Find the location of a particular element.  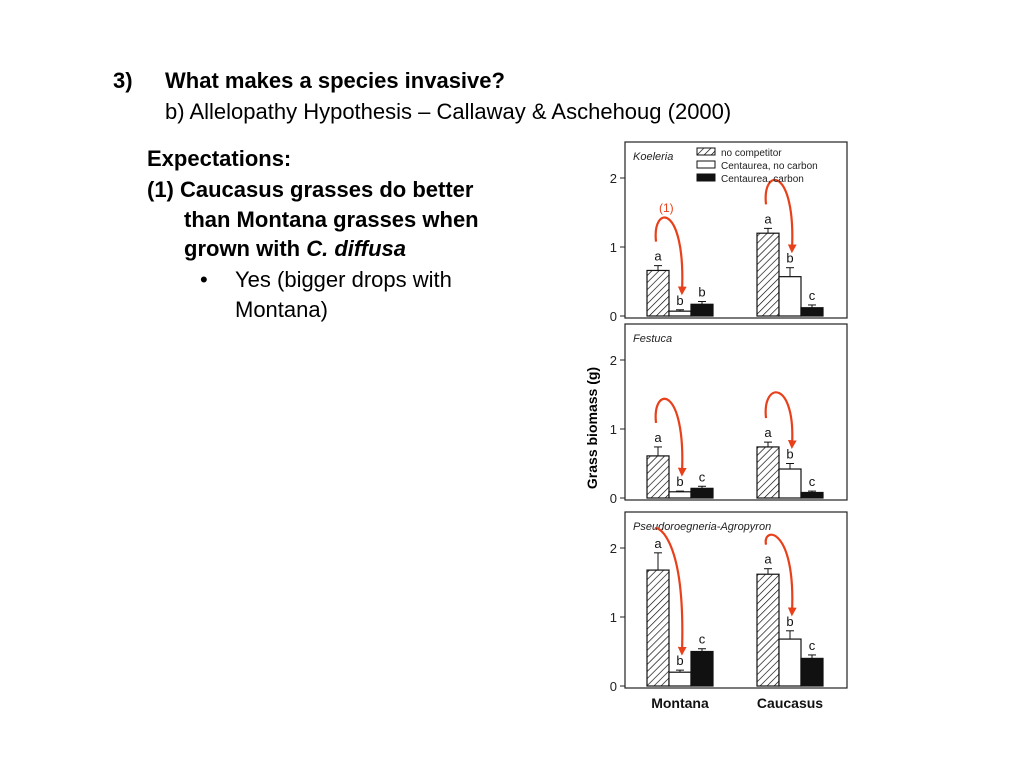

panel-title: Festuca is located at coordinates (652, 339).